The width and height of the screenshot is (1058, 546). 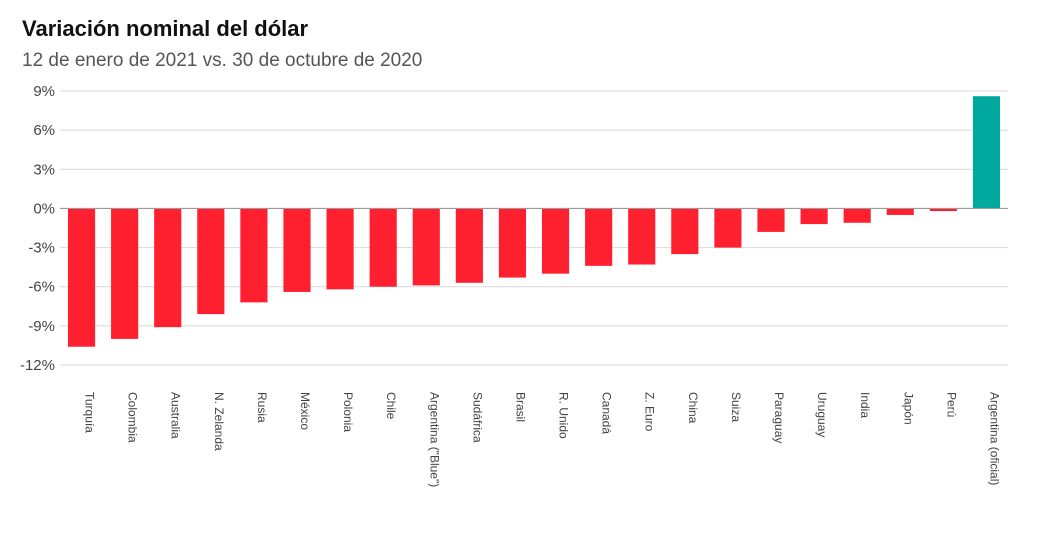 I want to click on y-tick-label: 0%, so click(x=44, y=208).